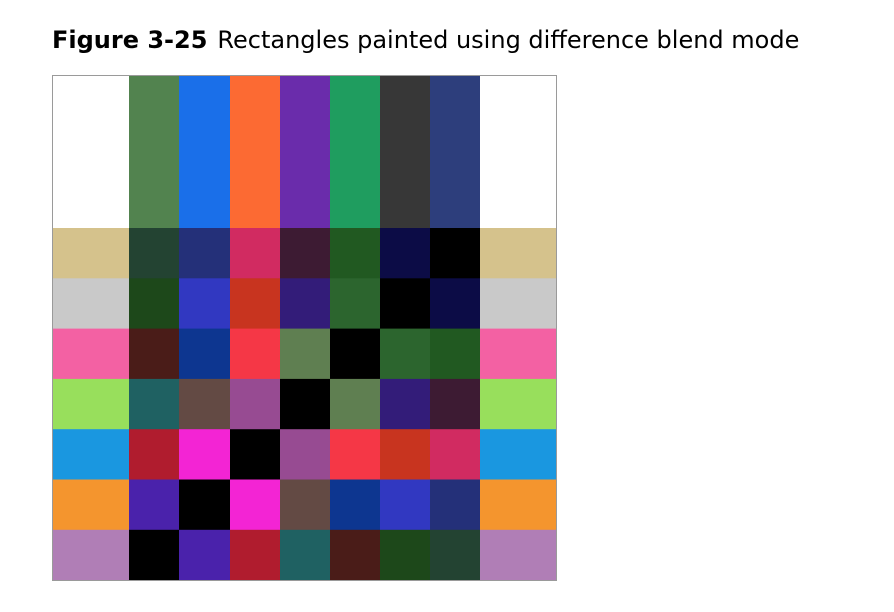 Image resolution: width=894 pixels, height=612 pixels. I want to click on grid-cell-r4-c5, so click(305, 404).